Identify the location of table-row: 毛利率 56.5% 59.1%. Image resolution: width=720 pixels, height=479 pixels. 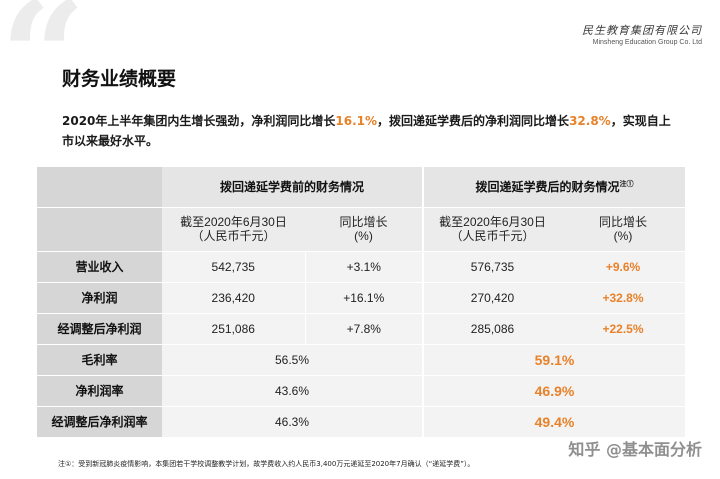
(361, 360).